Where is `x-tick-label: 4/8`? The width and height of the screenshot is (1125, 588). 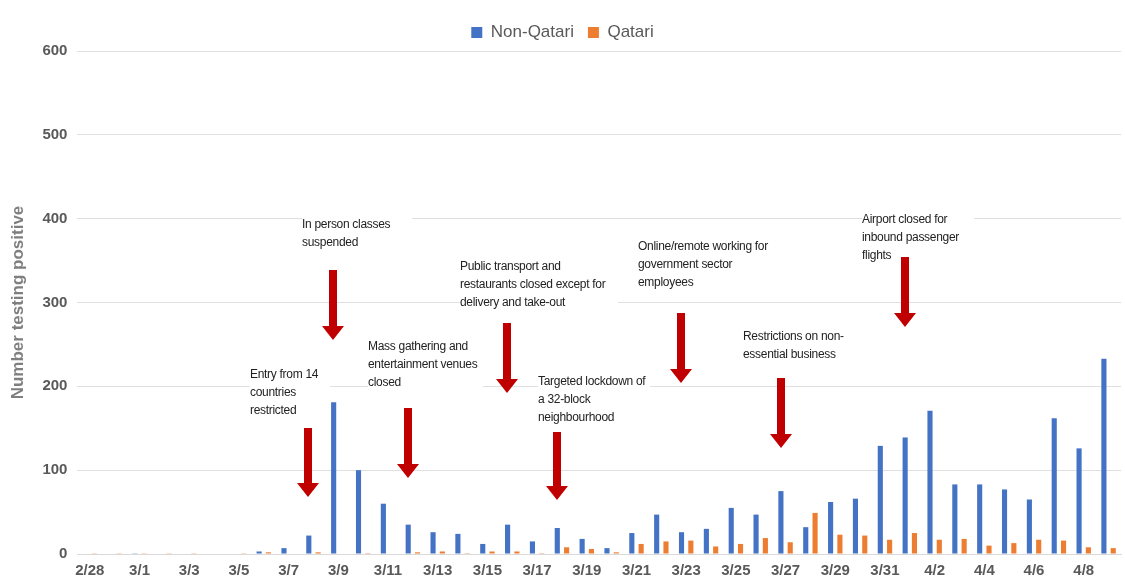 x-tick-label: 4/8 is located at coordinates (1084, 570).